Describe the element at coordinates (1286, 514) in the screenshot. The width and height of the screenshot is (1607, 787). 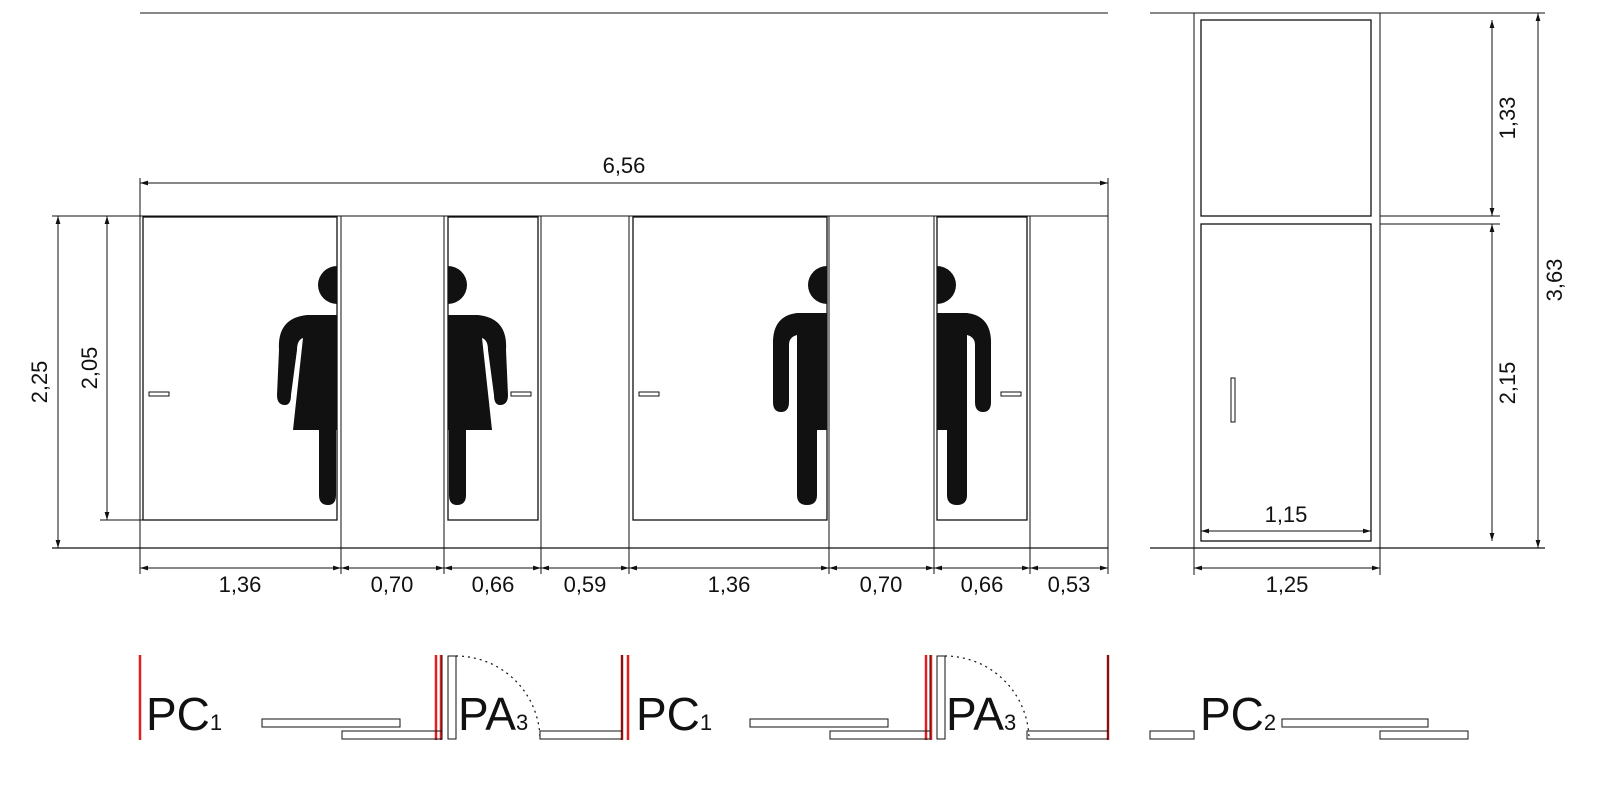
I see `side-door-width-label: 1,15` at that location.